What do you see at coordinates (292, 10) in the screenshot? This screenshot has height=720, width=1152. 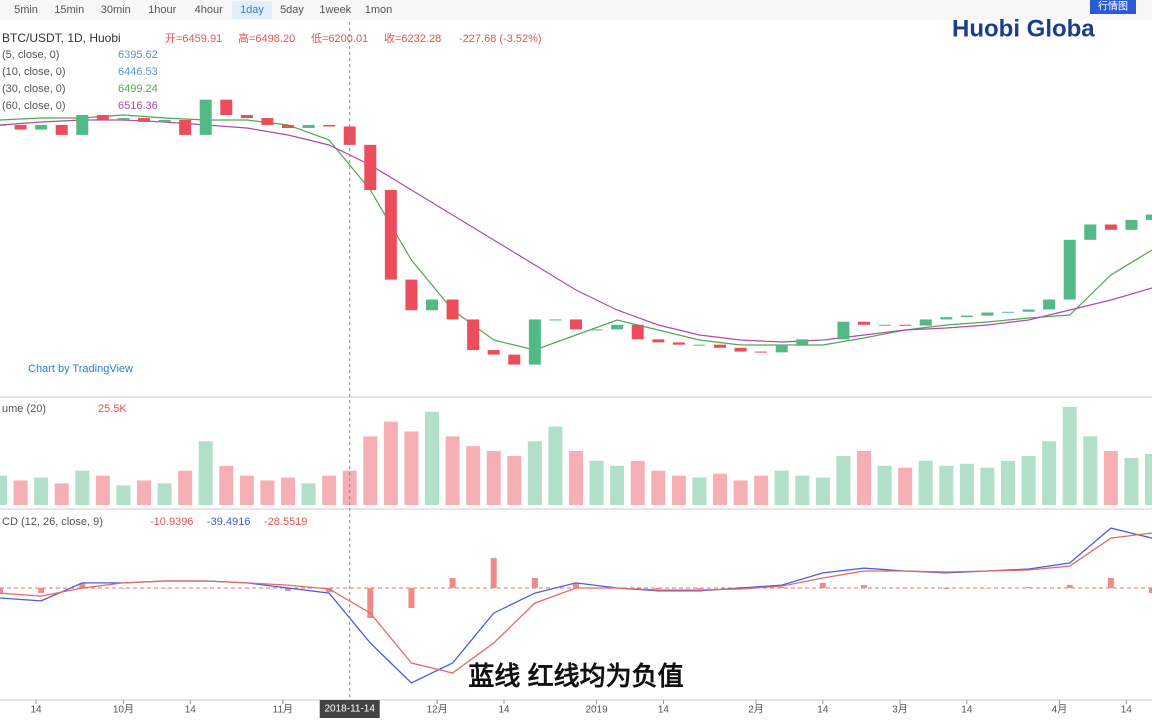 I see `interval-button: 5day` at bounding box center [292, 10].